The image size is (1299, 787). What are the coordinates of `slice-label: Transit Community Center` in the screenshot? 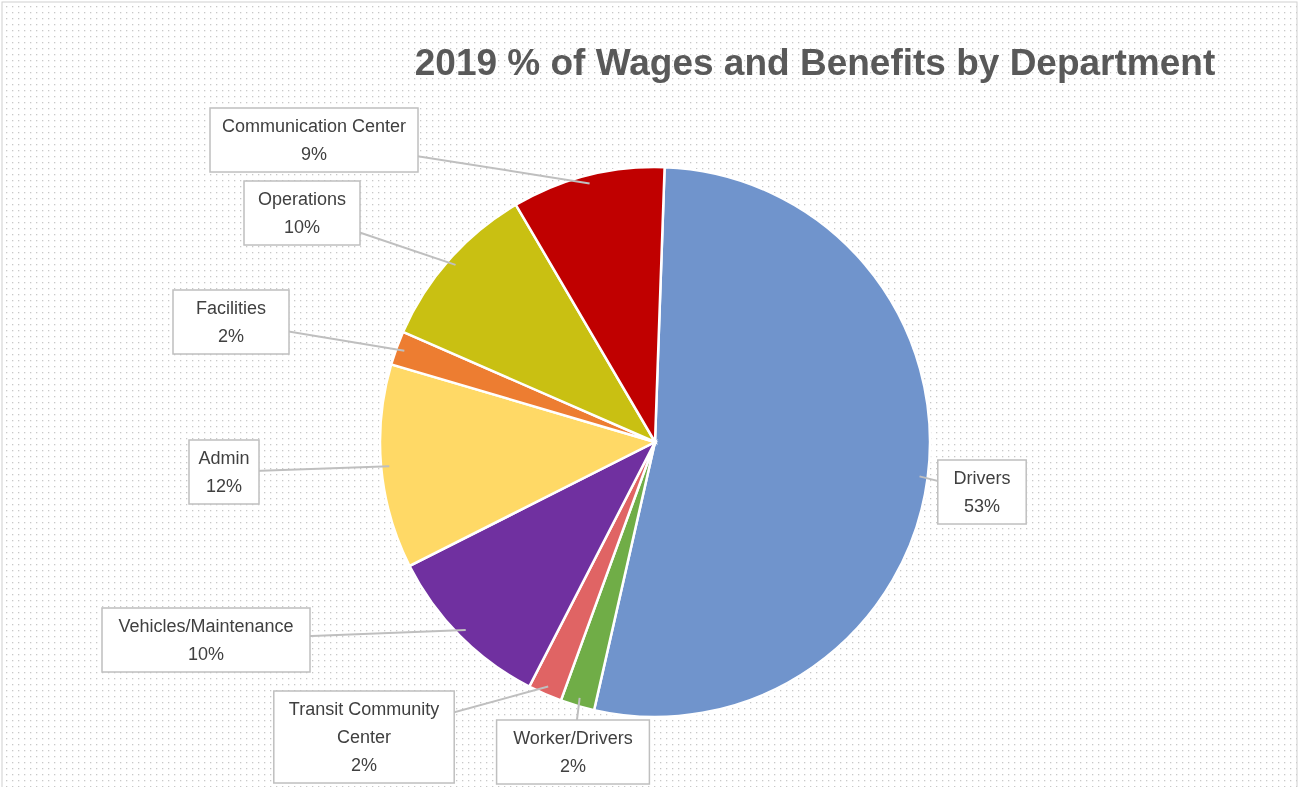 It's located at (364, 723).